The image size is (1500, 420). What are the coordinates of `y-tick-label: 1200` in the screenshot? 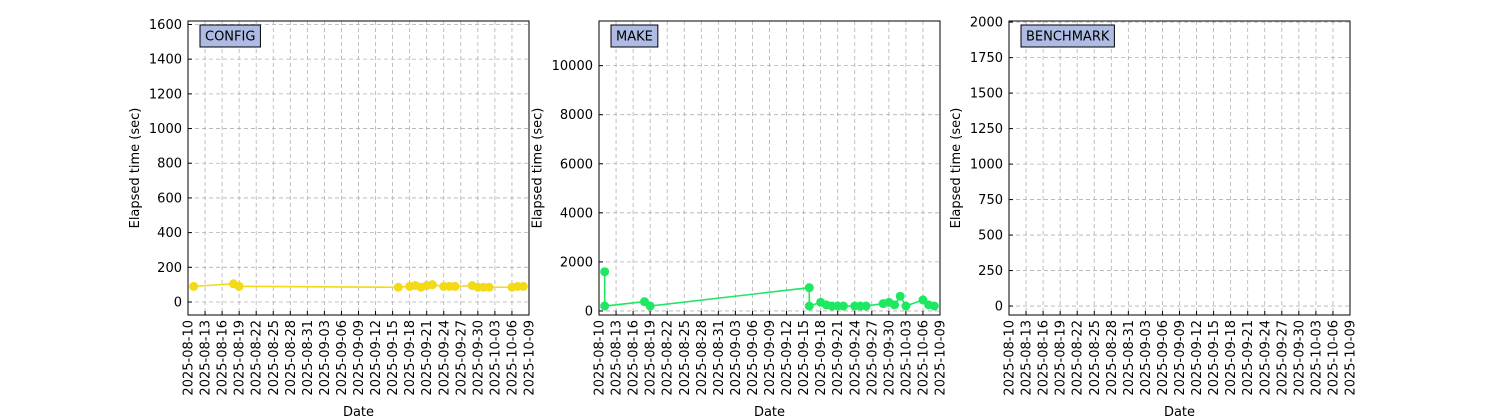 It's located at (165, 94).